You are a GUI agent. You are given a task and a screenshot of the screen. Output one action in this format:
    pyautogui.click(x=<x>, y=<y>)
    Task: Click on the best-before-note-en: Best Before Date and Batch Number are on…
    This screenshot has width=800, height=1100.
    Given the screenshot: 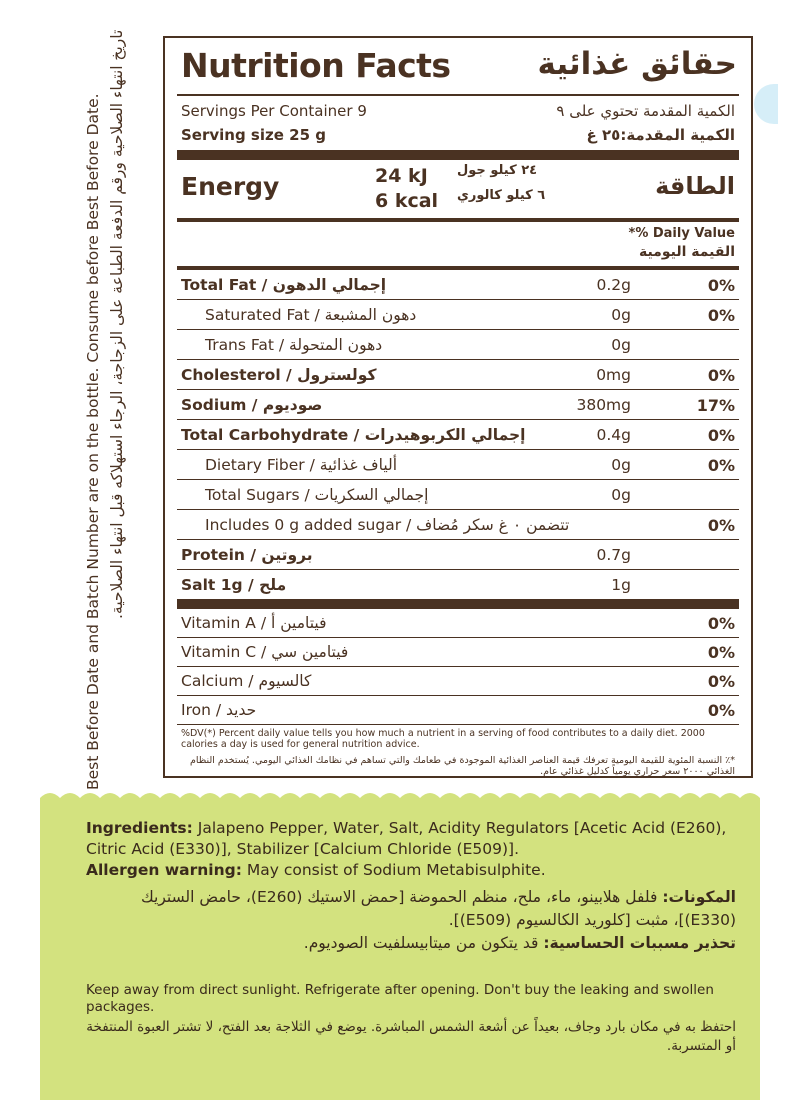 What is the action you would take?
    pyautogui.click(x=93, y=441)
    